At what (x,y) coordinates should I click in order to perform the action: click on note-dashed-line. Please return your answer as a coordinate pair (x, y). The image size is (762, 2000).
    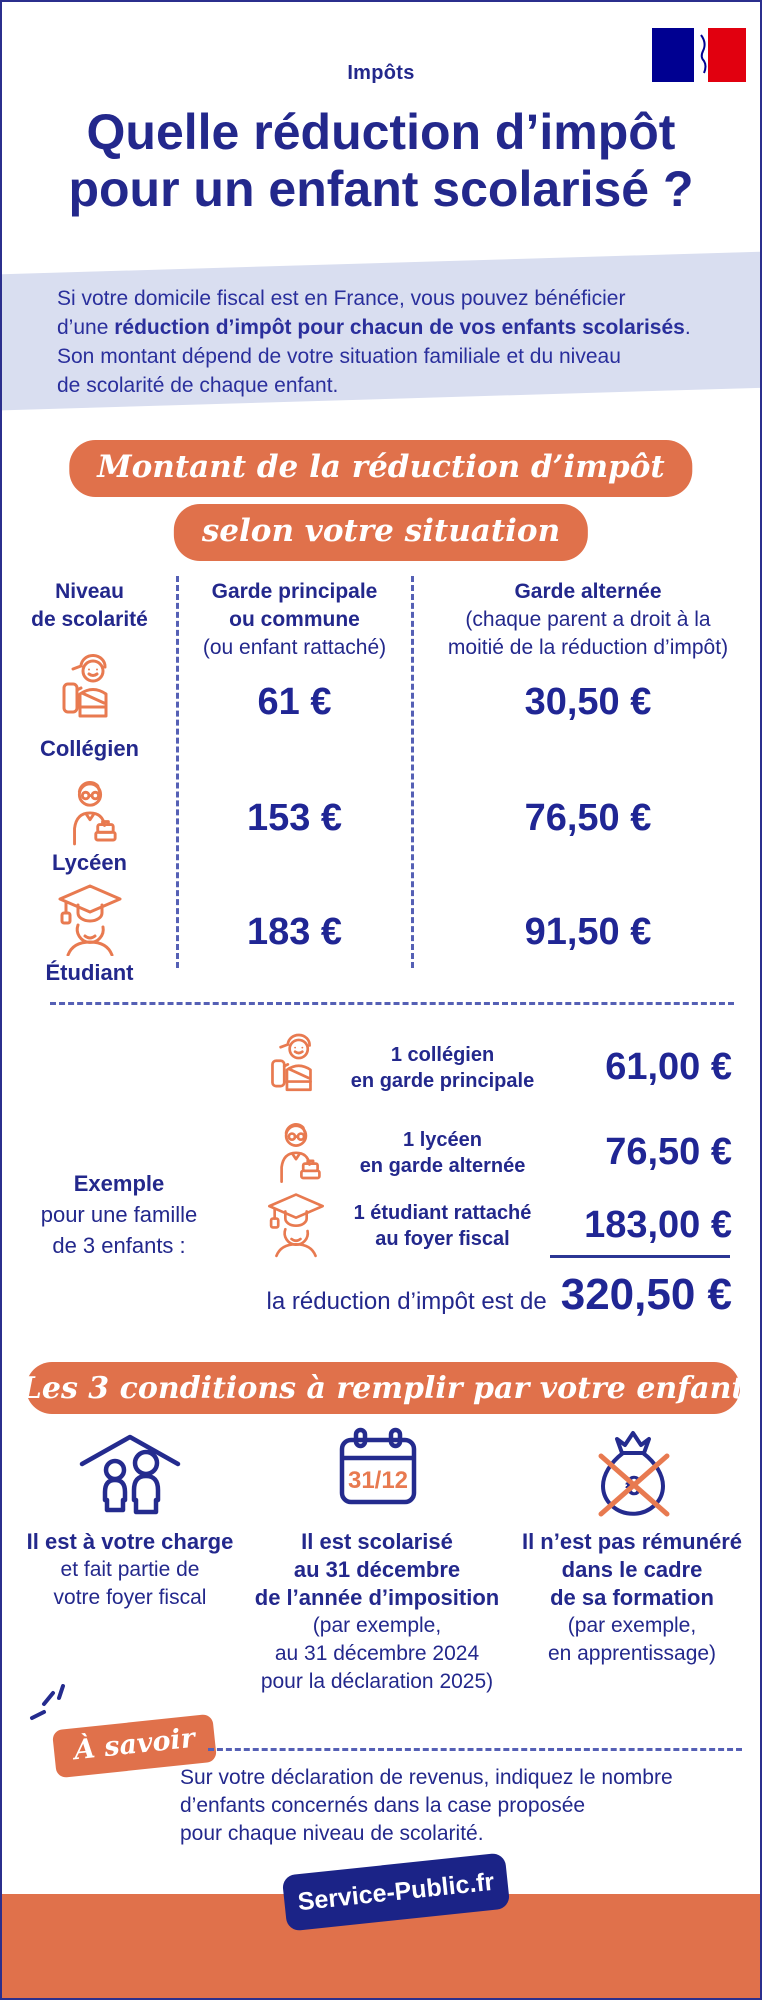
    Looking at the image, I should click on (475, 1749).